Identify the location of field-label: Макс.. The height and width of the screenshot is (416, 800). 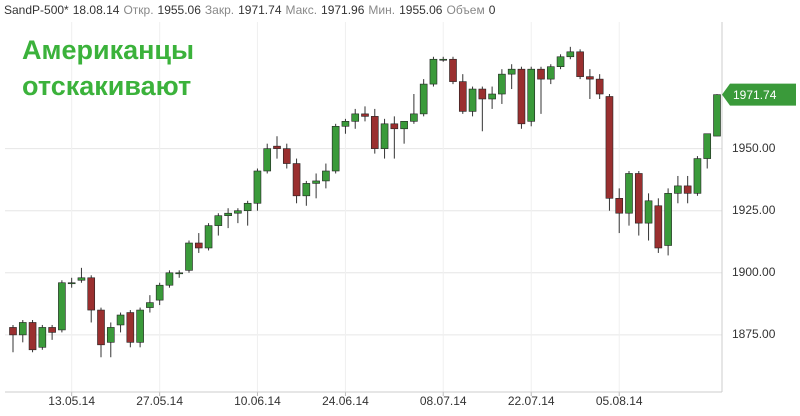
(302, 10).